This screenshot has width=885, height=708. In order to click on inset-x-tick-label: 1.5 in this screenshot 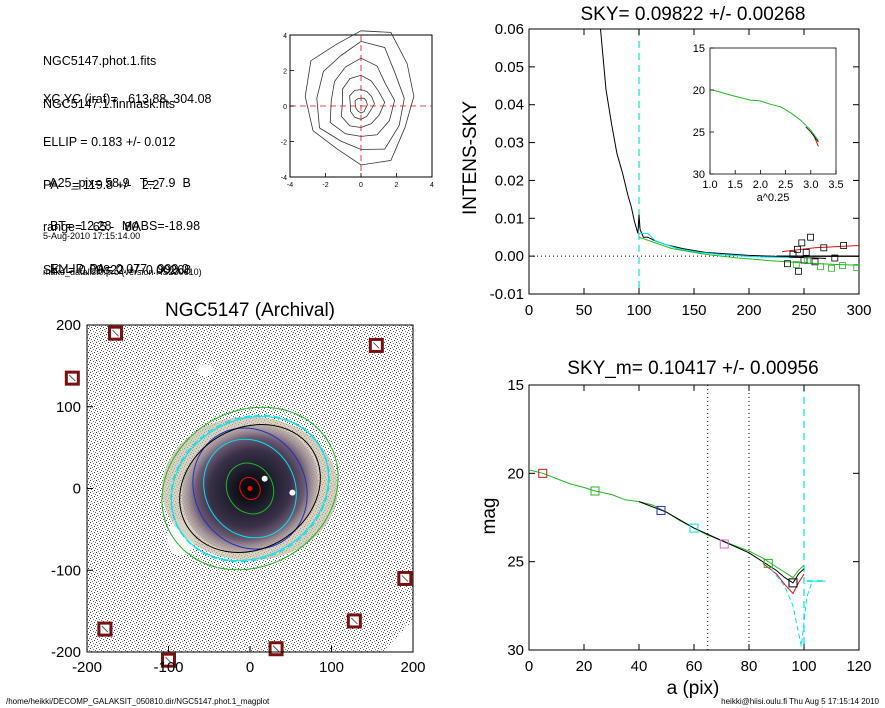, I will do `click(735, 185)`.